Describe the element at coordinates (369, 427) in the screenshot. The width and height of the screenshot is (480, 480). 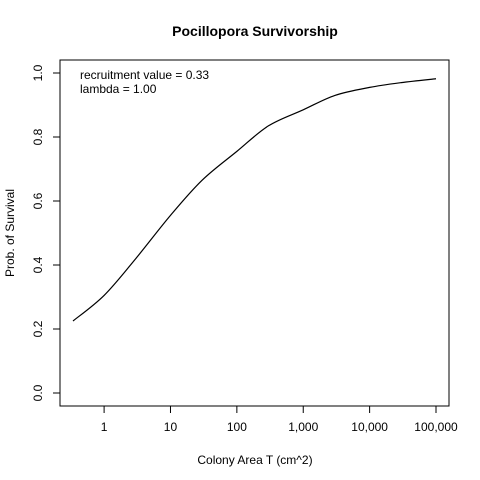
I see `x-tick-label: 10,000` at that location.